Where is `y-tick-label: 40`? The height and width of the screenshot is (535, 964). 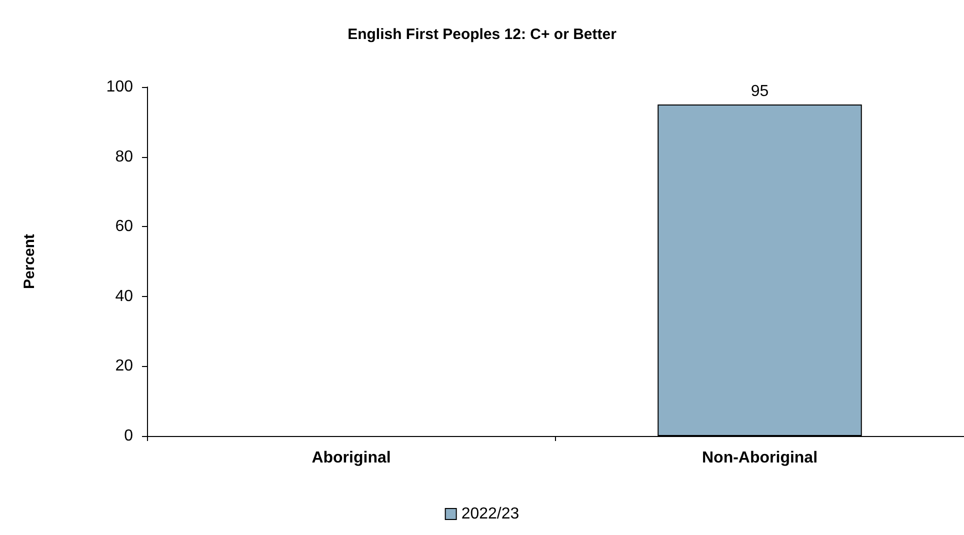
y-tick-label: 40 is located at coordinates (124, 296).